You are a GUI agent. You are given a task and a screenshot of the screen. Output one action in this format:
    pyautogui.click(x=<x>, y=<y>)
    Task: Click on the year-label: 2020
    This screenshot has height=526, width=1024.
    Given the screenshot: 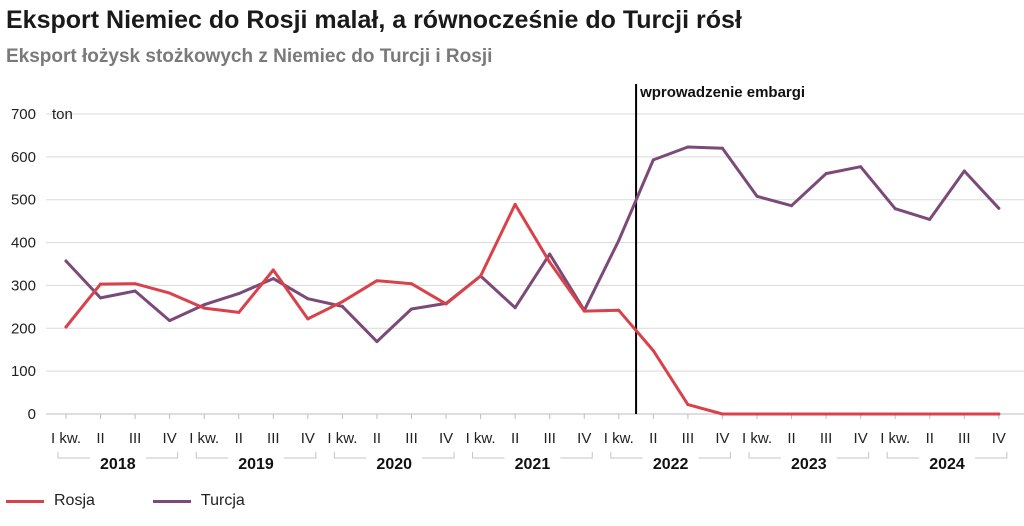 What is the action you would take?
    pyautogui.click(x=394, y=464)
    